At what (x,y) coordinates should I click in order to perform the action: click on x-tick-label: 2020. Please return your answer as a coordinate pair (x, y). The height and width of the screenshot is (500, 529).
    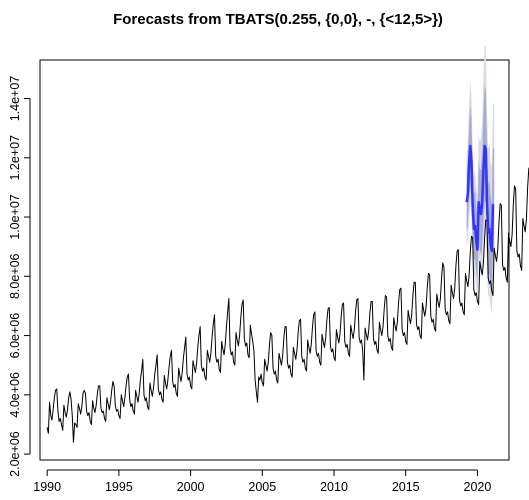
    Looking at the image, I should click on (478, 487).